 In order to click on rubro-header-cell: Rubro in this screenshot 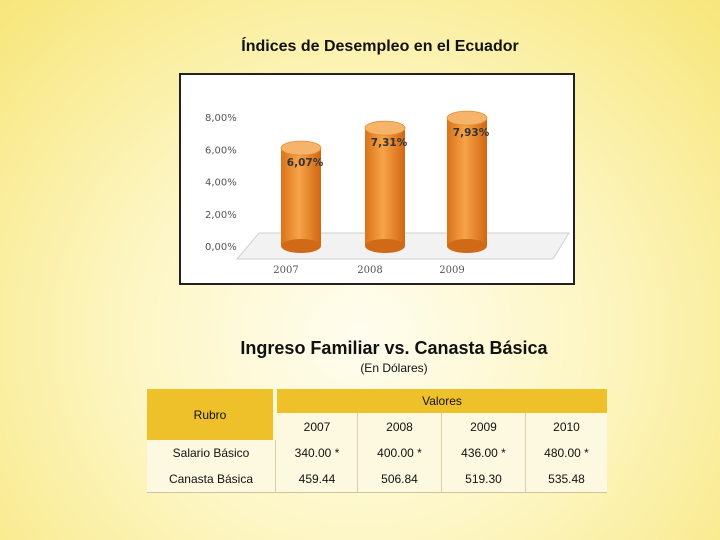, I will do `click(210, 414)`.